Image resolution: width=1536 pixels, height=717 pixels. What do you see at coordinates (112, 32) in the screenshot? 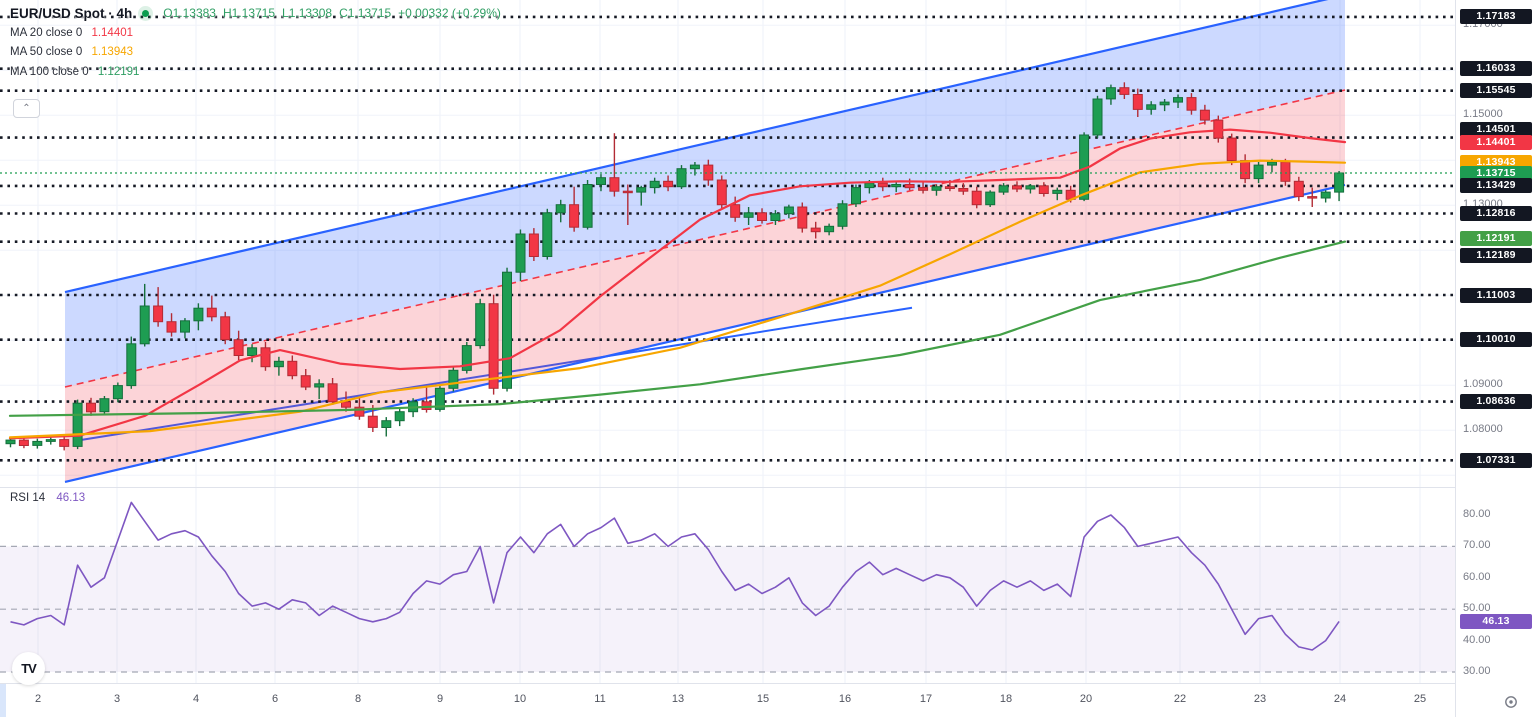
I see `ma20-value: 1.14401` at bounding box center [112, 32].